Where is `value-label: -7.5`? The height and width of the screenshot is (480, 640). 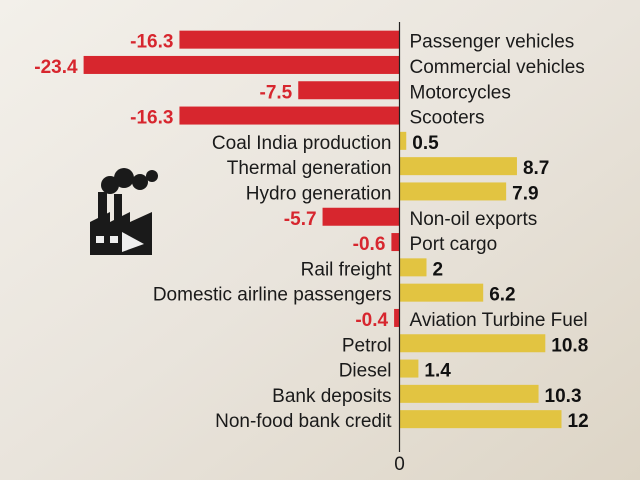
value-label: -7.5 is located at coordinates (276, 92).